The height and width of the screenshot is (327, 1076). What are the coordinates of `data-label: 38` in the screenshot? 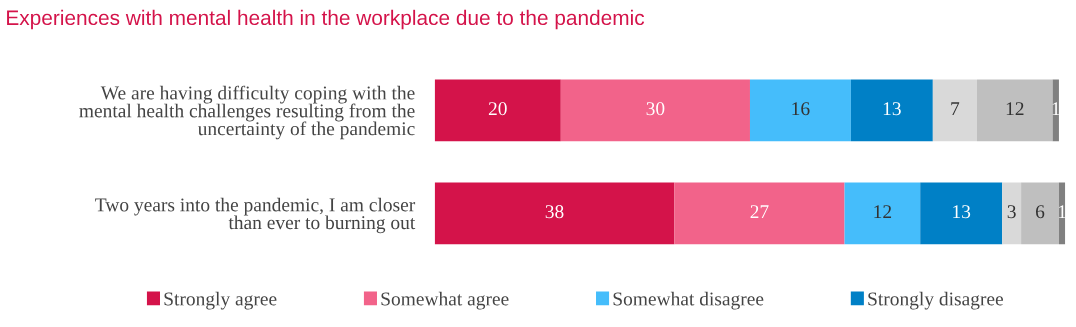 It's located at (554, 212).